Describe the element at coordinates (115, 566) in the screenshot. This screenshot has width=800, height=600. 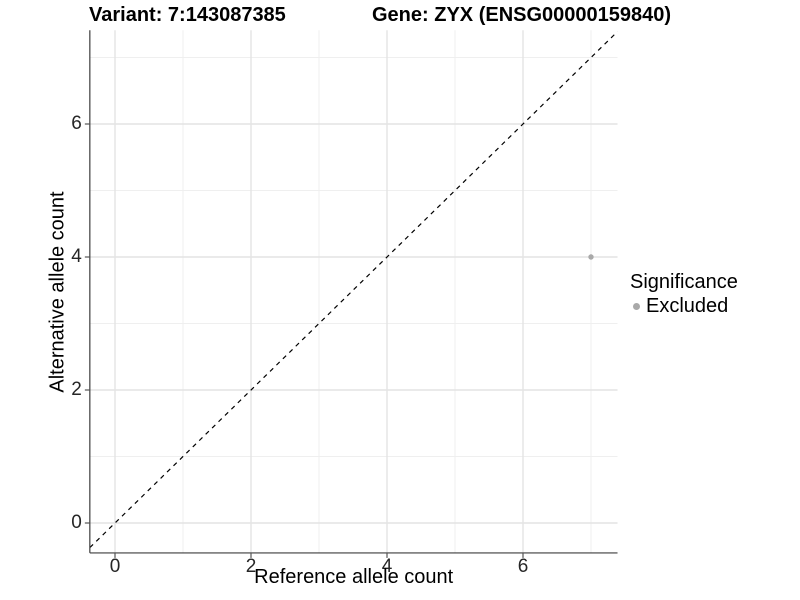
I see `x-tick-label: 0` at that location.